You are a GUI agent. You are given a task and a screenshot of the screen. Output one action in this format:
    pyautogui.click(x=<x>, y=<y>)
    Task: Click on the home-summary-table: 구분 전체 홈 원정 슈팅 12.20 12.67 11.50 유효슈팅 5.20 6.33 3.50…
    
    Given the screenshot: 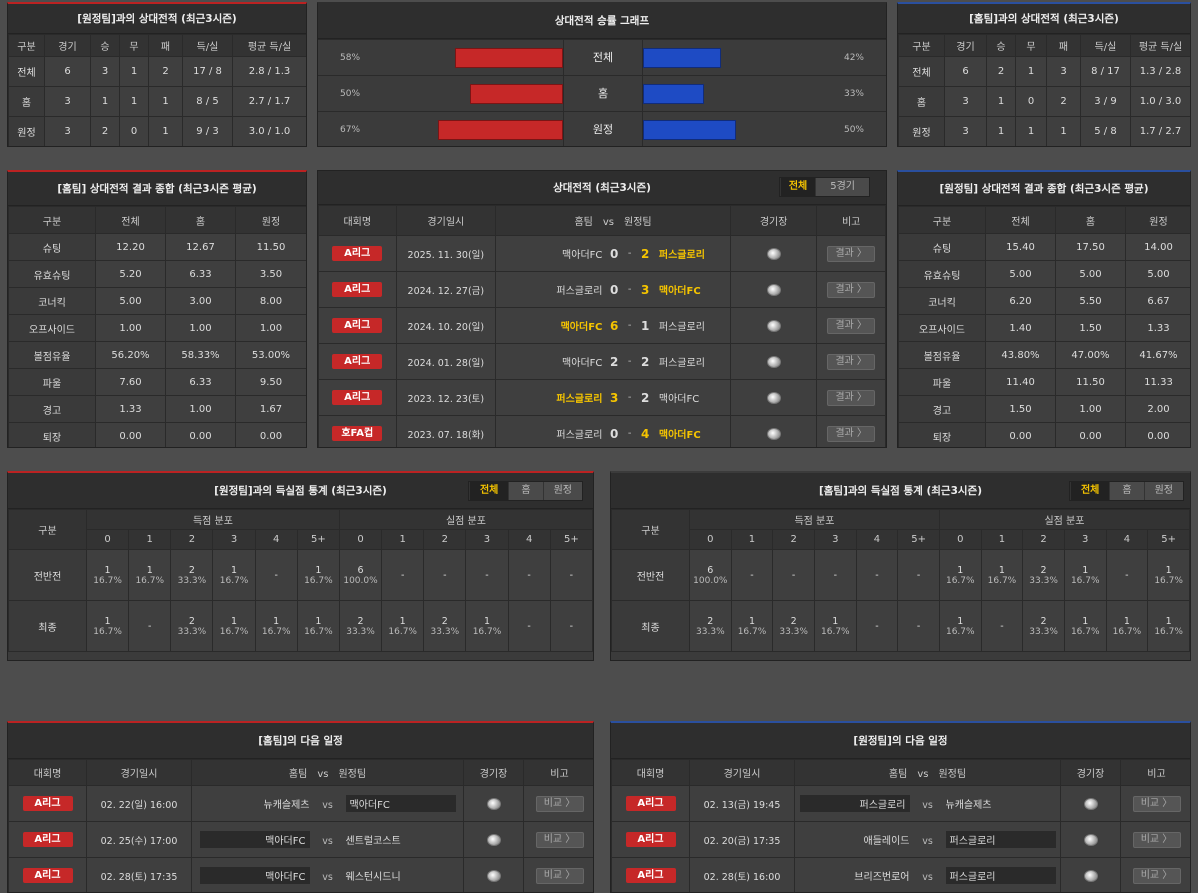 What is the action you would take?
    pyautogui.click(x=157, y=326)
    